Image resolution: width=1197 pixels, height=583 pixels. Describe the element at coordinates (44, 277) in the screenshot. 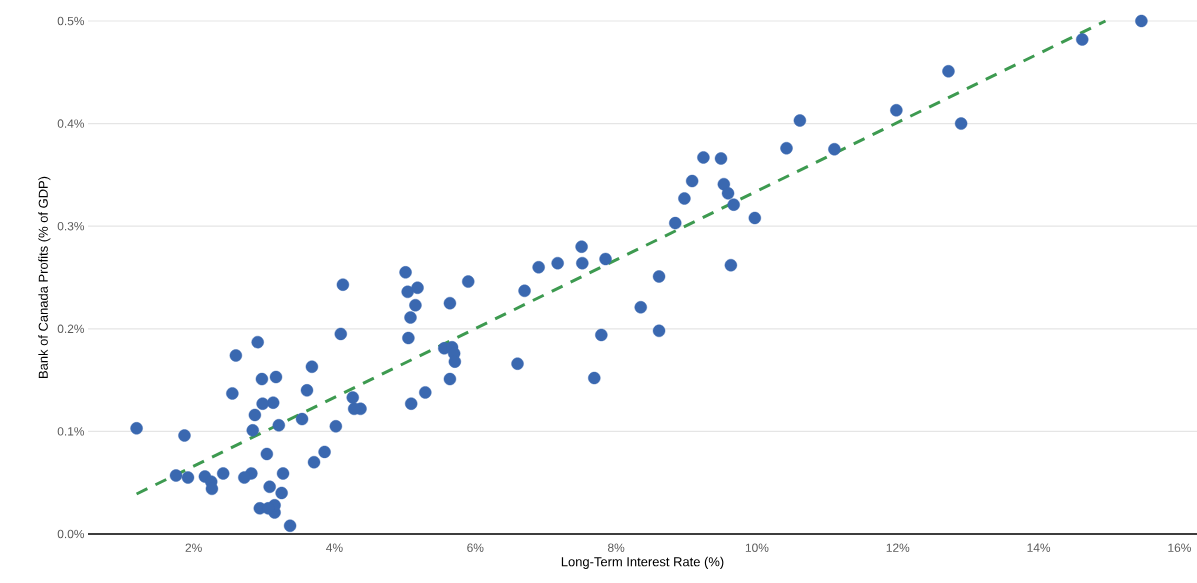

I see `y-axis-title: Bank of Canada Profits (% of GDP)` at that location.